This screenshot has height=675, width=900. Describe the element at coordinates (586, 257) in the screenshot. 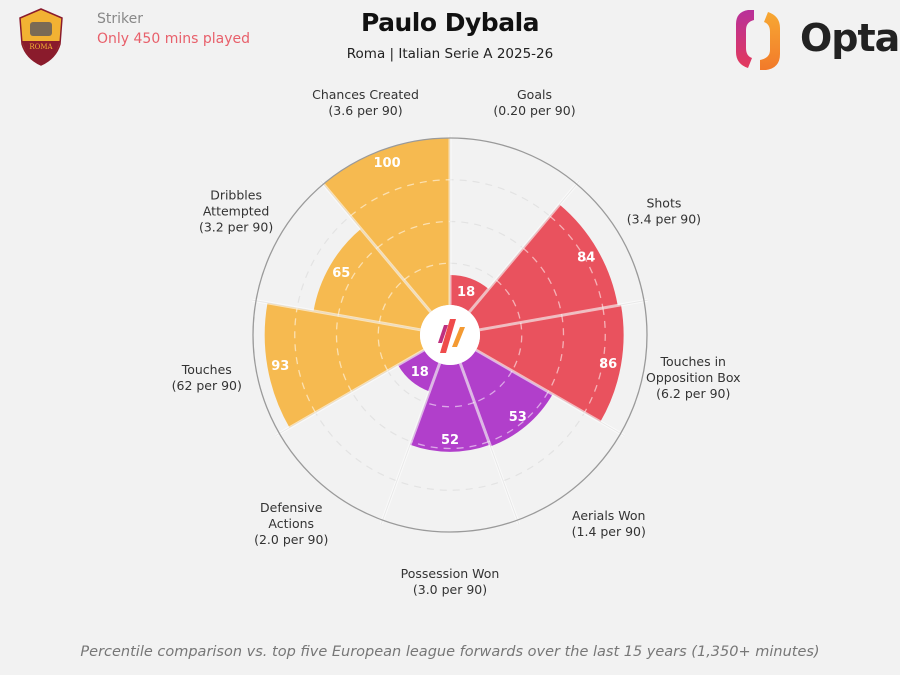

I see `value-label: 84` at that location.